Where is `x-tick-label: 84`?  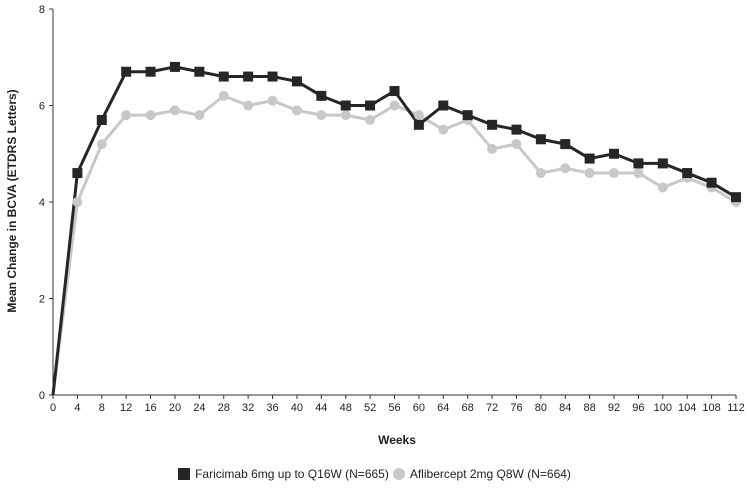
x-tick-label: 84 is located at coordinates (565, 408).